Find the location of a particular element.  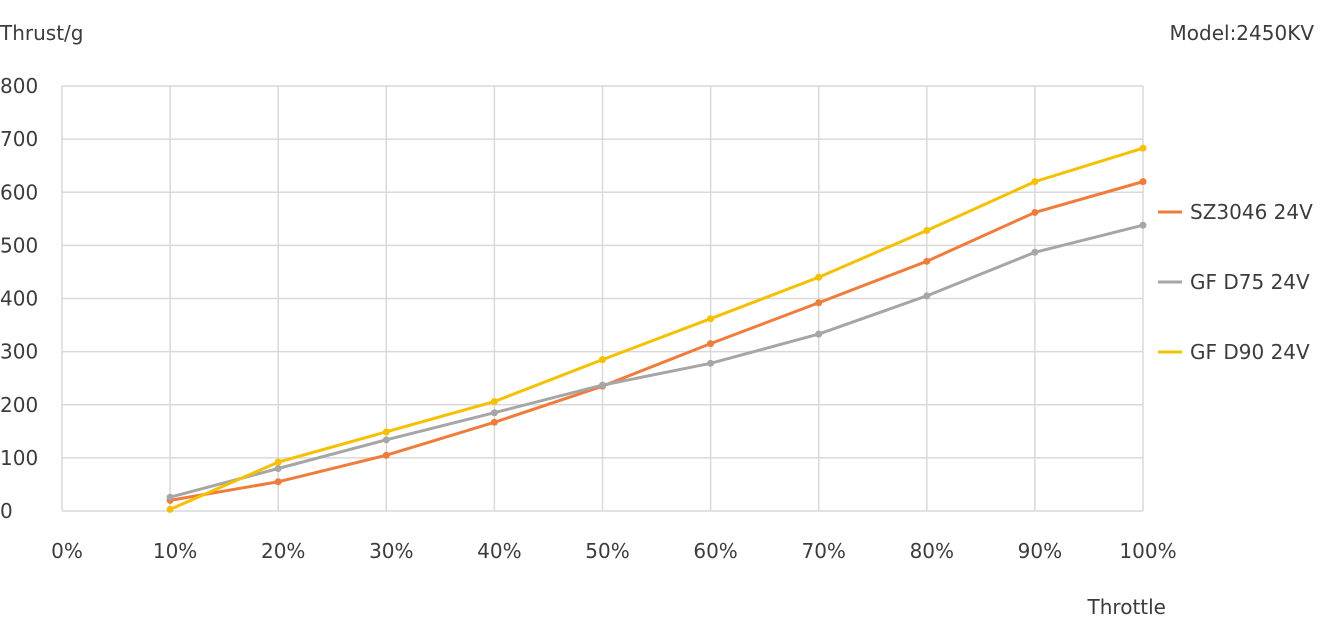

x-tick-label: 100% is located at coordinates (1147, 551).